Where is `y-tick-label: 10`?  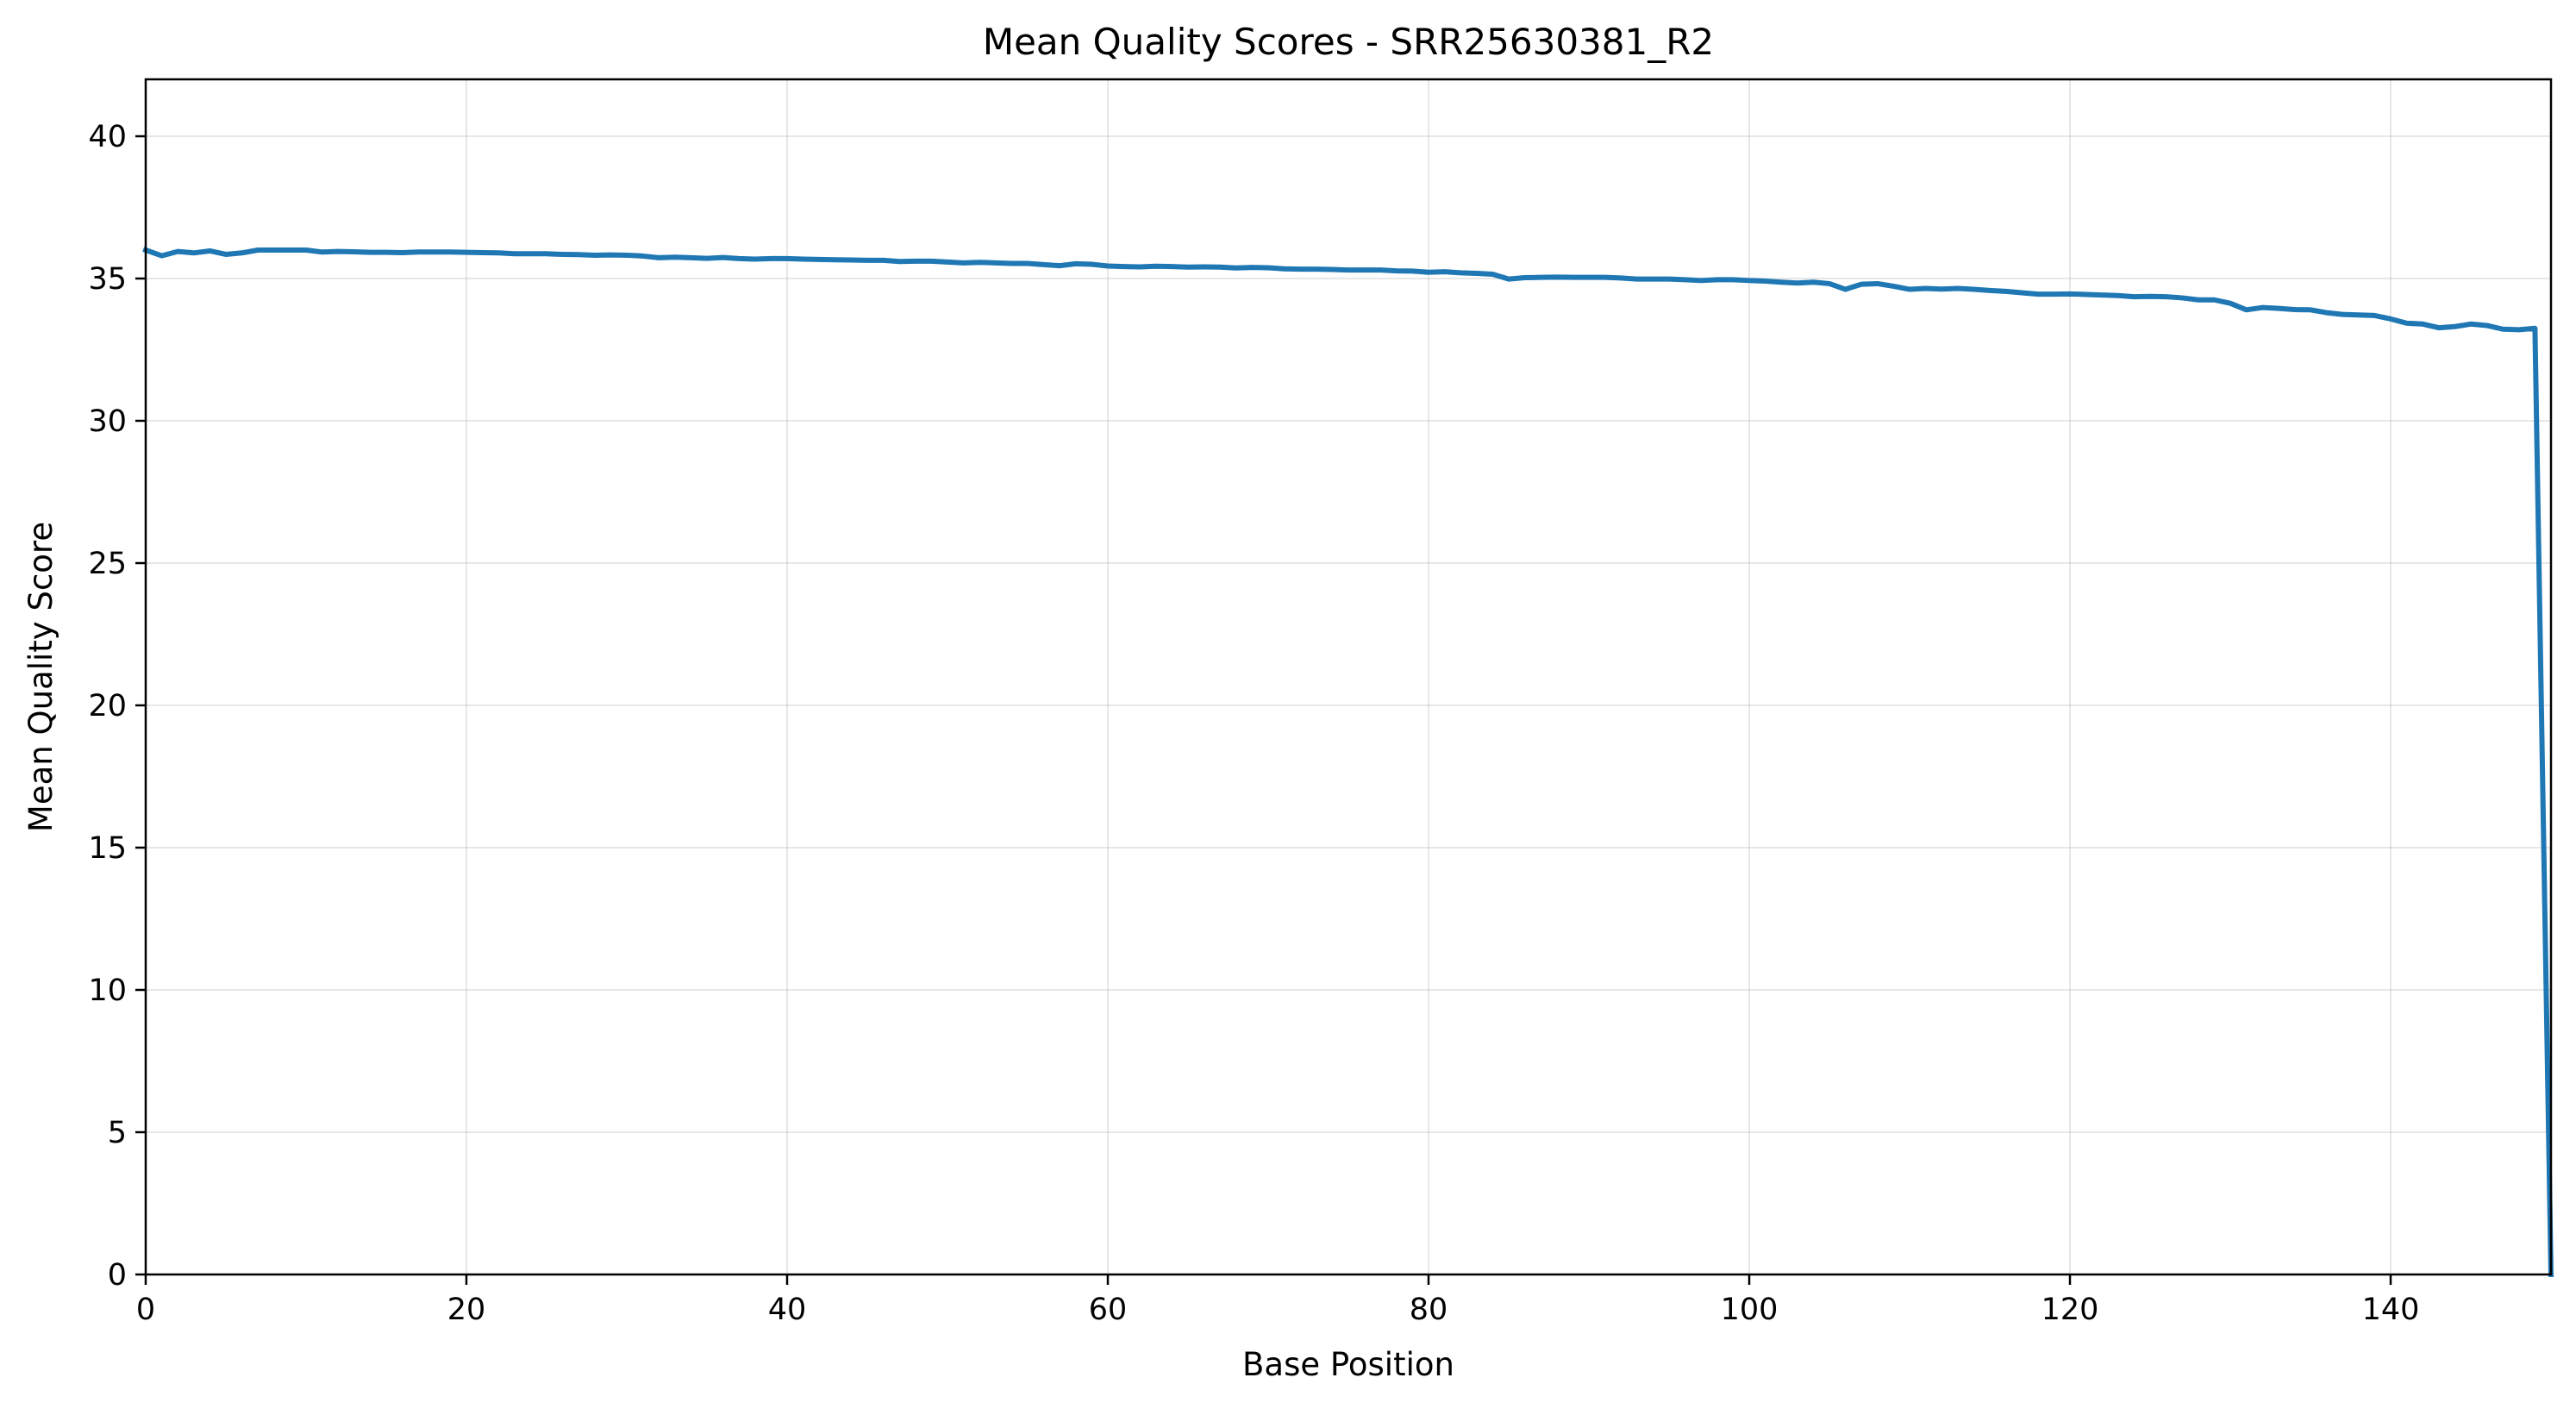
y-tick-label: 10 is located at coordinates (108, 991).